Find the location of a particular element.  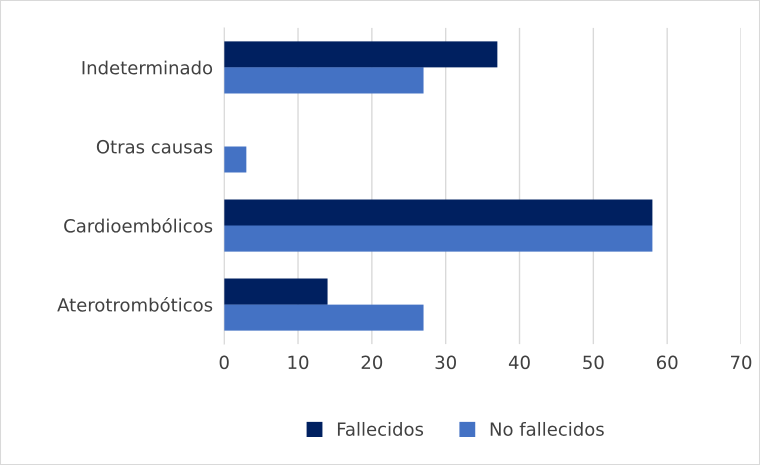

x-tick-label: 20 is located at coordinates (372, 363).